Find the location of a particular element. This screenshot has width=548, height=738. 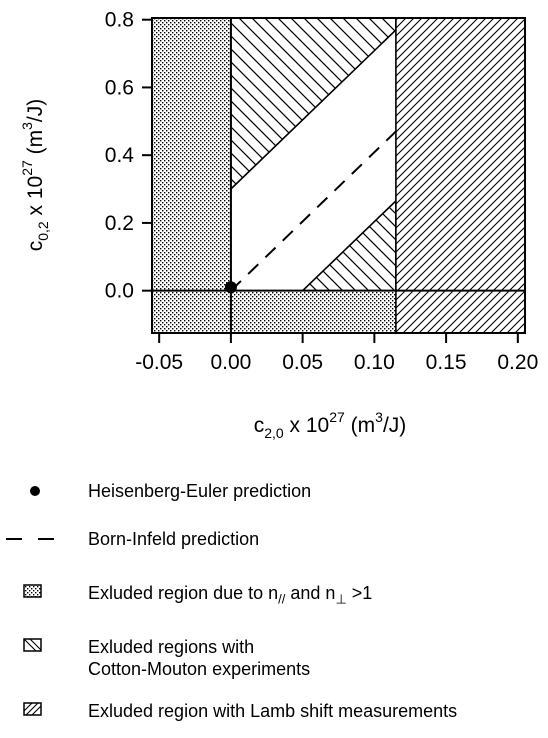

legend-label: Born-Infeld prediction is located at coordinates (174, 539).